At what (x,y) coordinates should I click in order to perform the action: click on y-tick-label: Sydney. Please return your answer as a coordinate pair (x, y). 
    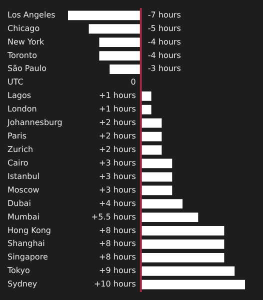
    Looking at the image, I should click on (23, 284).